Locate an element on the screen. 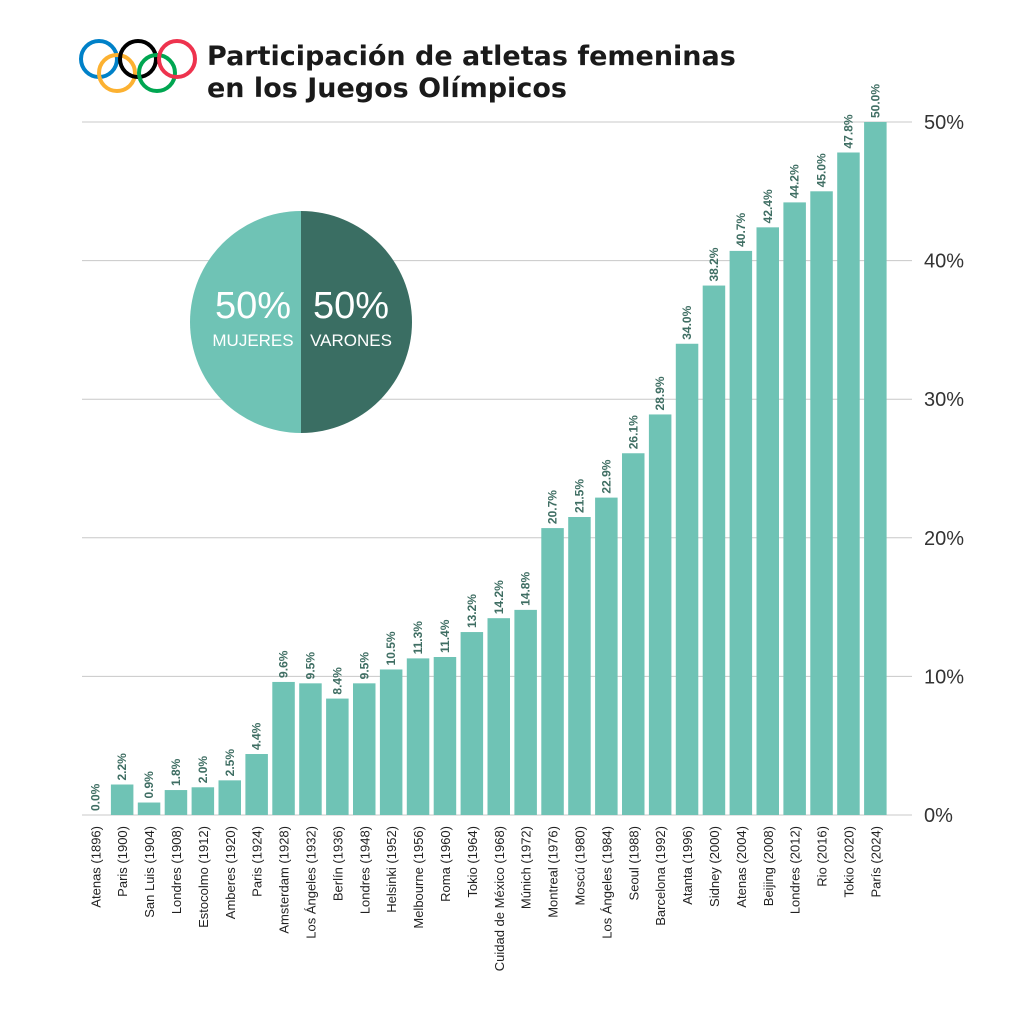  chart-title-line-2: en los Juegos Olímpicos is located at coordinates (387, 88).